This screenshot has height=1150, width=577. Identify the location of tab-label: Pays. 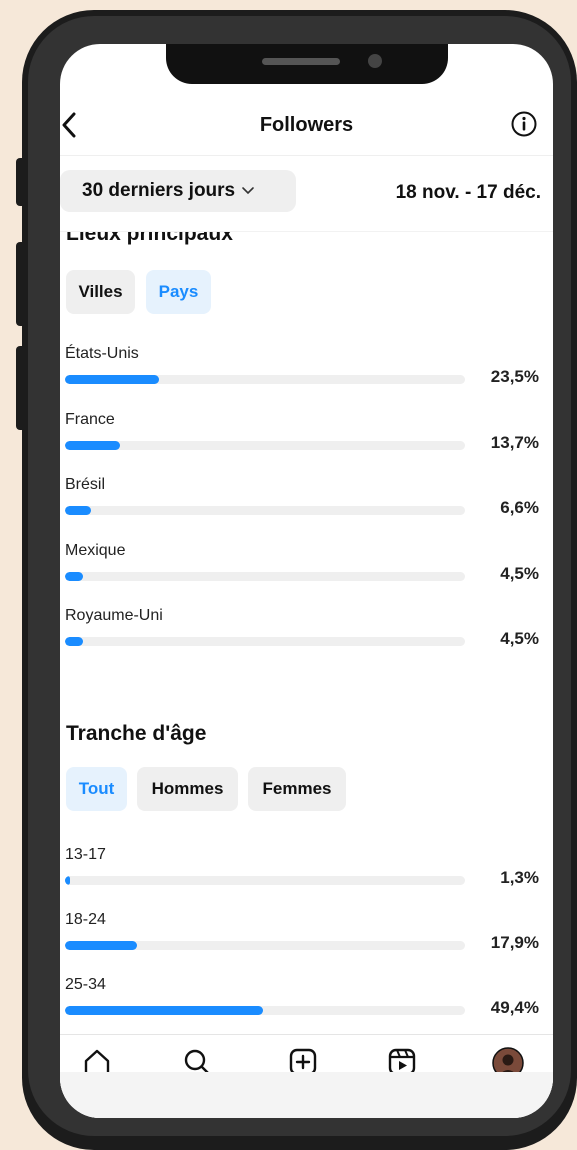
(178, 291).